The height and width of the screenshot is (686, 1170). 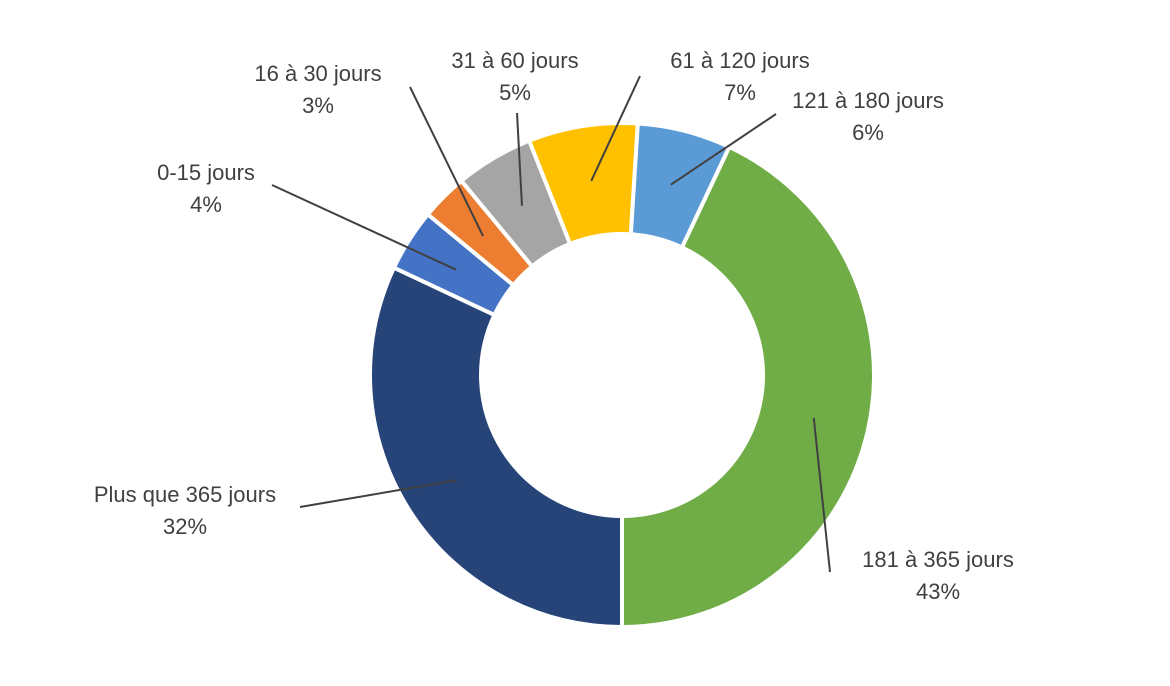 What do you see at coordinates (938, 591) in the screenshot?
I see `data-label-value-181-a-365-jours: 43%` at bounding box center [938, 591].